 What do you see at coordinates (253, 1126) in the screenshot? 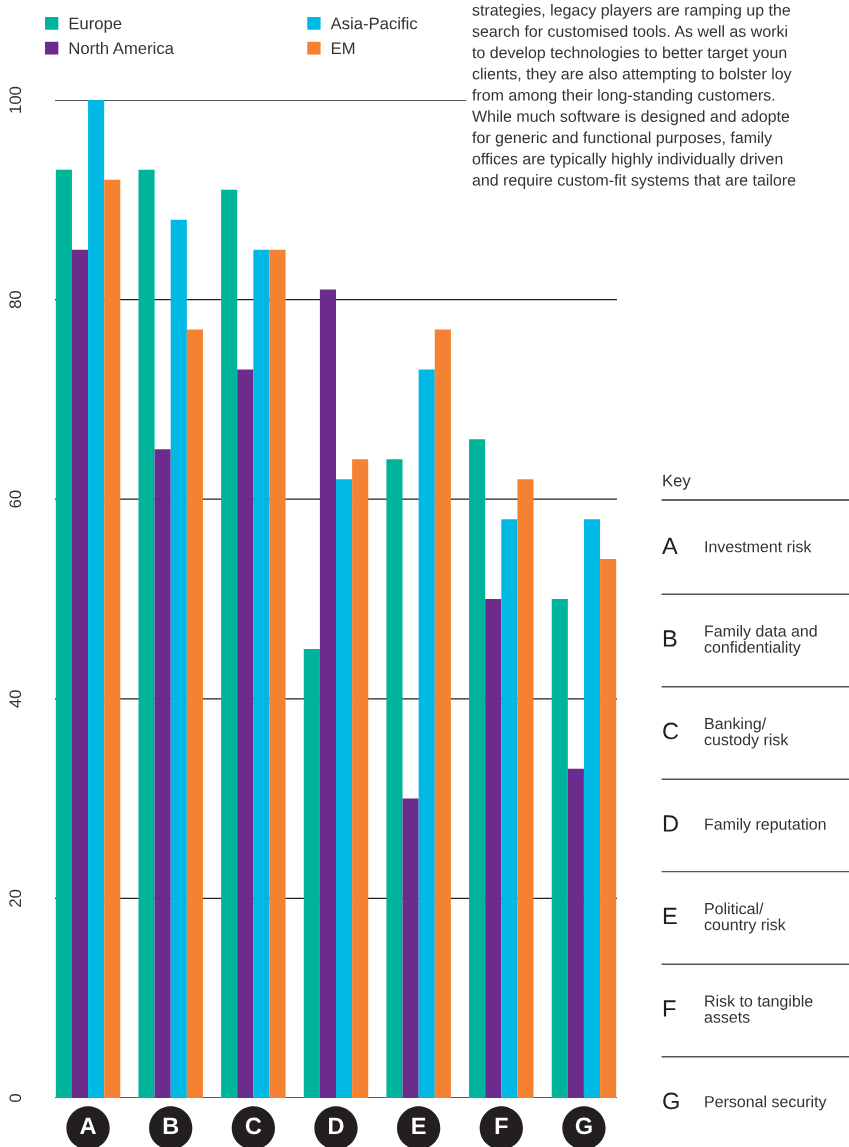
I see `x-tick-label: C` at bounding box center [253, 1126].